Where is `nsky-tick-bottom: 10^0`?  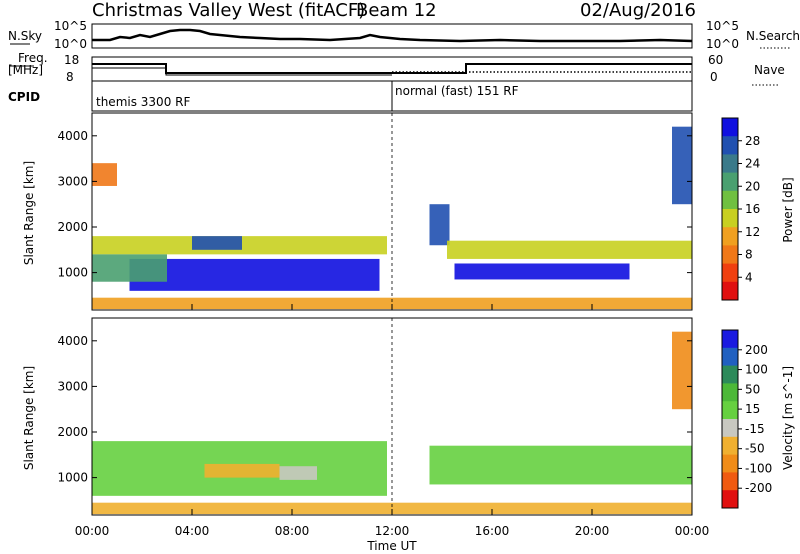
nsky-tick-bottom: 10^0 is located at coordinates (70, 44).